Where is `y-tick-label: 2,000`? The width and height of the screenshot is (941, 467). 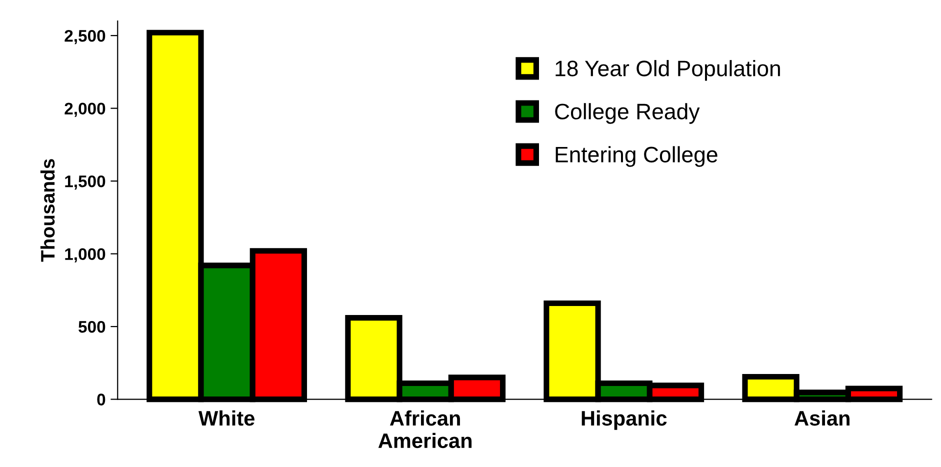 y-tick-label: 2,000 is located at coordinates (85, 109).